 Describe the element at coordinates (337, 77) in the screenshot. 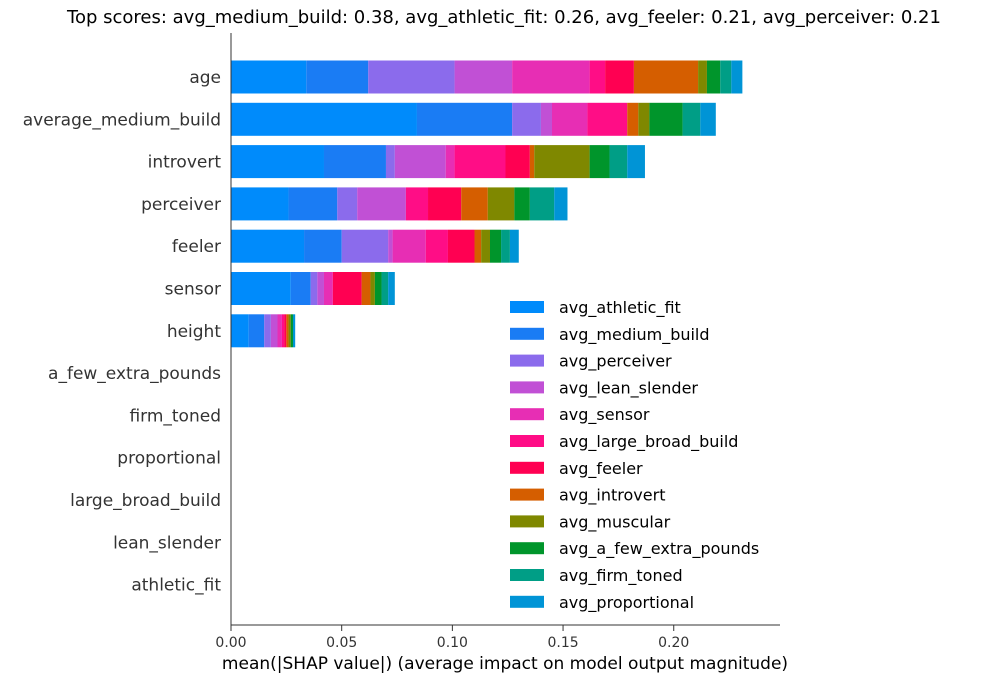

I see `bar-segment-age-avg_medium_build` at that location.